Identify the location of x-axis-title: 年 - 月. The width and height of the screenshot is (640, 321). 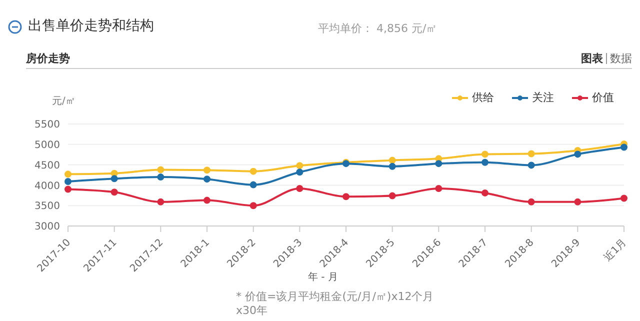
(323, 277).